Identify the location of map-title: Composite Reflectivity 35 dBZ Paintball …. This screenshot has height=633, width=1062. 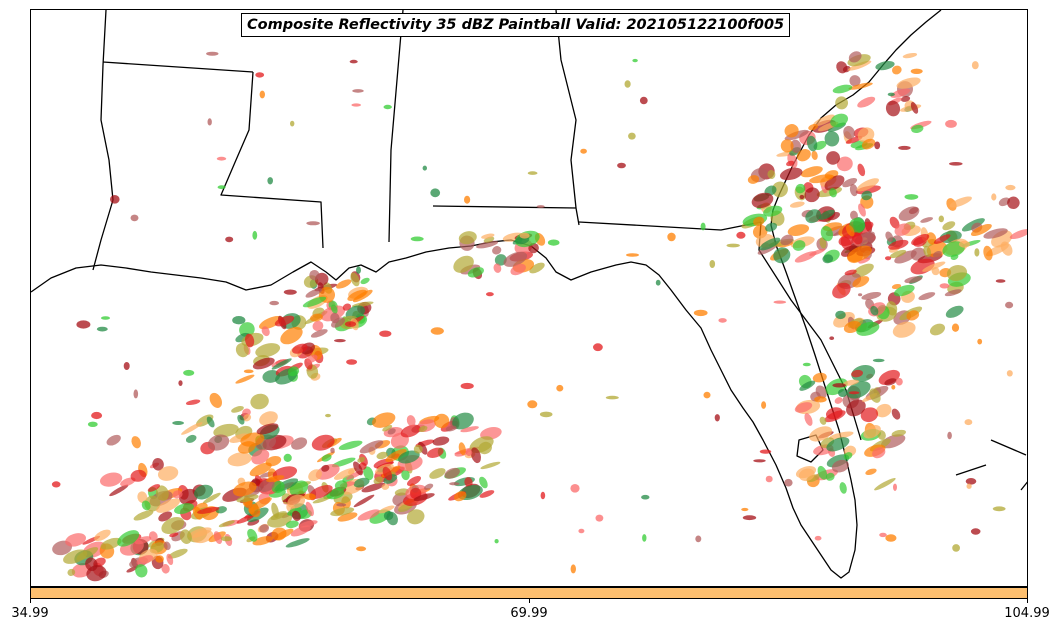
(516, 25).